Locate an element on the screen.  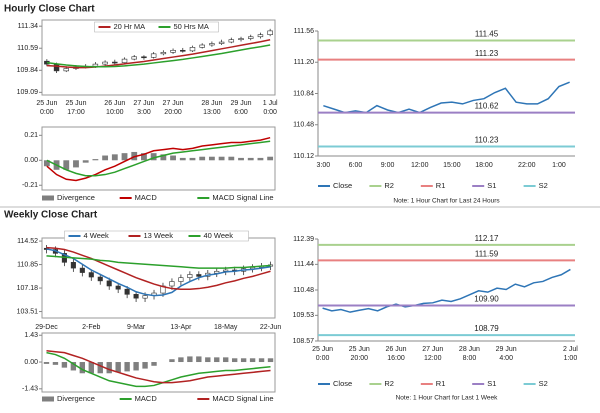
x-tick-label: 3:00 is located at coordinates (324, 165).